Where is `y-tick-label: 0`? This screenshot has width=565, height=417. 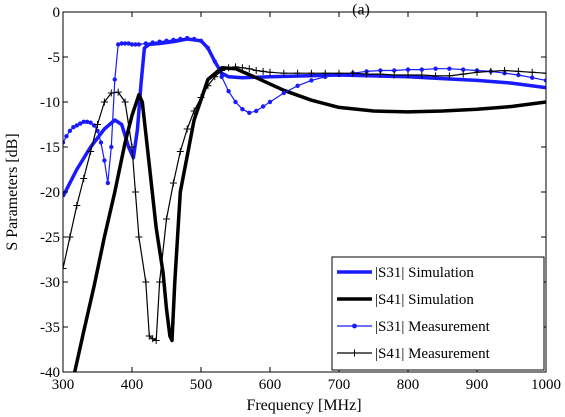
y-tick-label: 0 is located at coordinates (57, 13).